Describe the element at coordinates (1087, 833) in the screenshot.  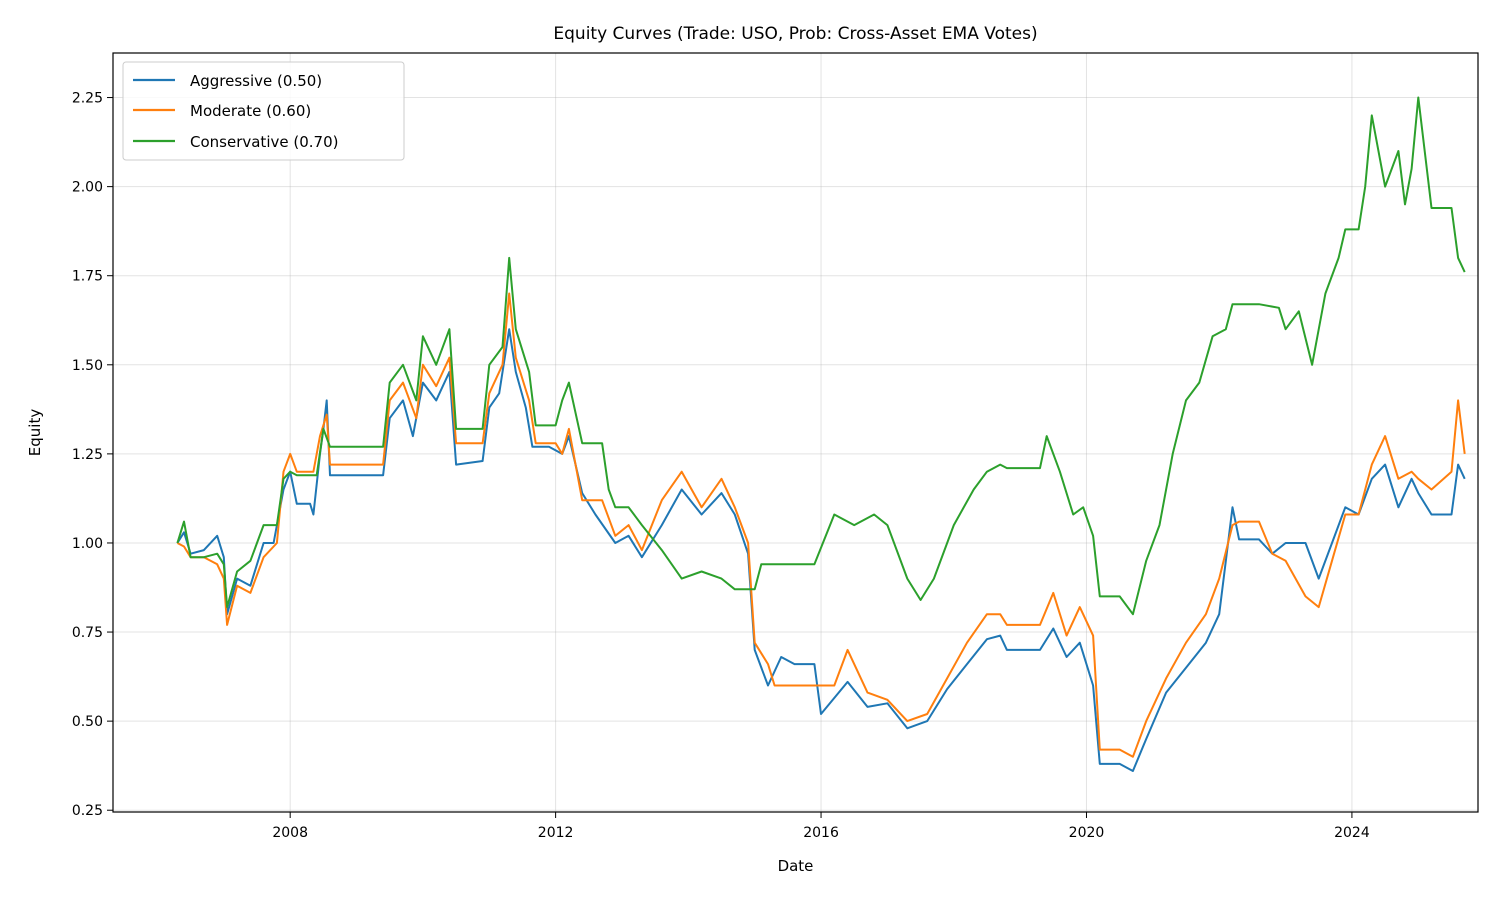
I see `x-tick-label: 2020` at that location.